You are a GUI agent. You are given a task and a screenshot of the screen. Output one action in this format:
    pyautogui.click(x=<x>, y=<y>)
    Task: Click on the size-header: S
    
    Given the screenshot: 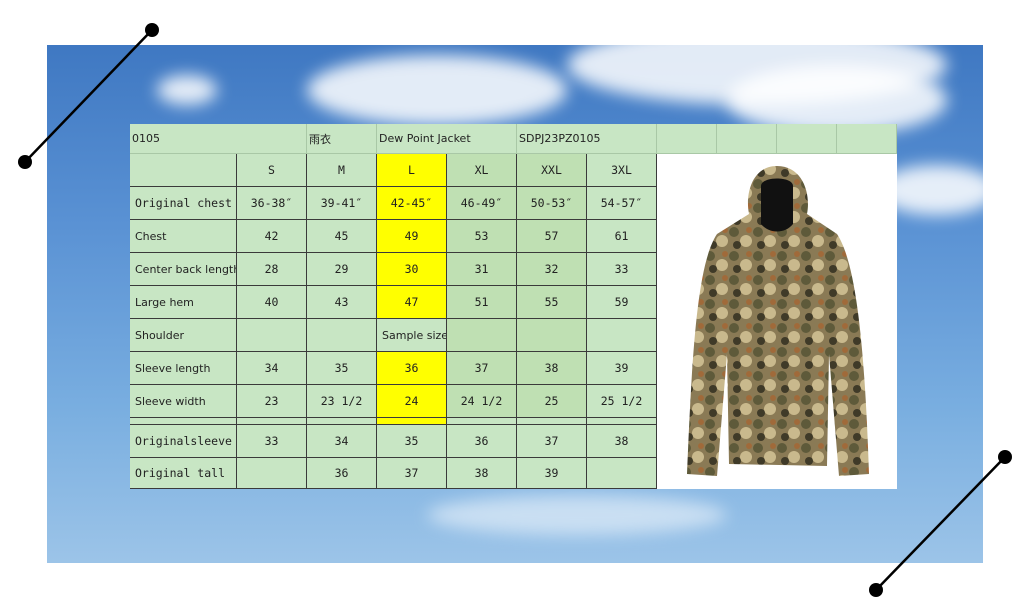 What is the action you would take?
    pyautogui.click(x=272, y=170)
    